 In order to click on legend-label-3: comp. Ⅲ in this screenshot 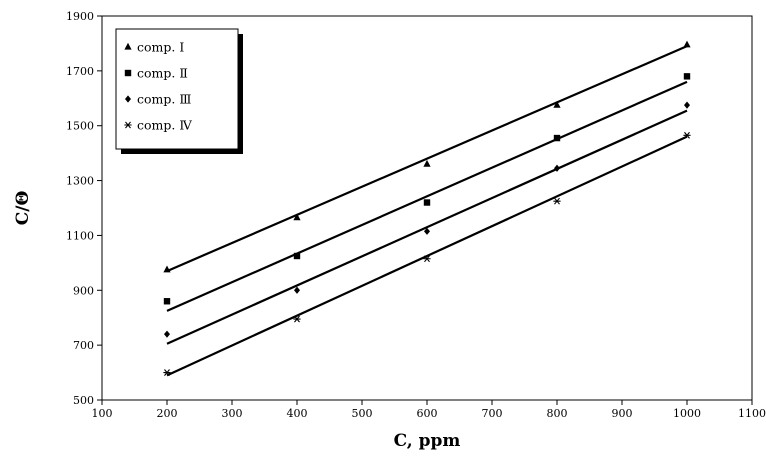, I will do `click(164, 99)`.